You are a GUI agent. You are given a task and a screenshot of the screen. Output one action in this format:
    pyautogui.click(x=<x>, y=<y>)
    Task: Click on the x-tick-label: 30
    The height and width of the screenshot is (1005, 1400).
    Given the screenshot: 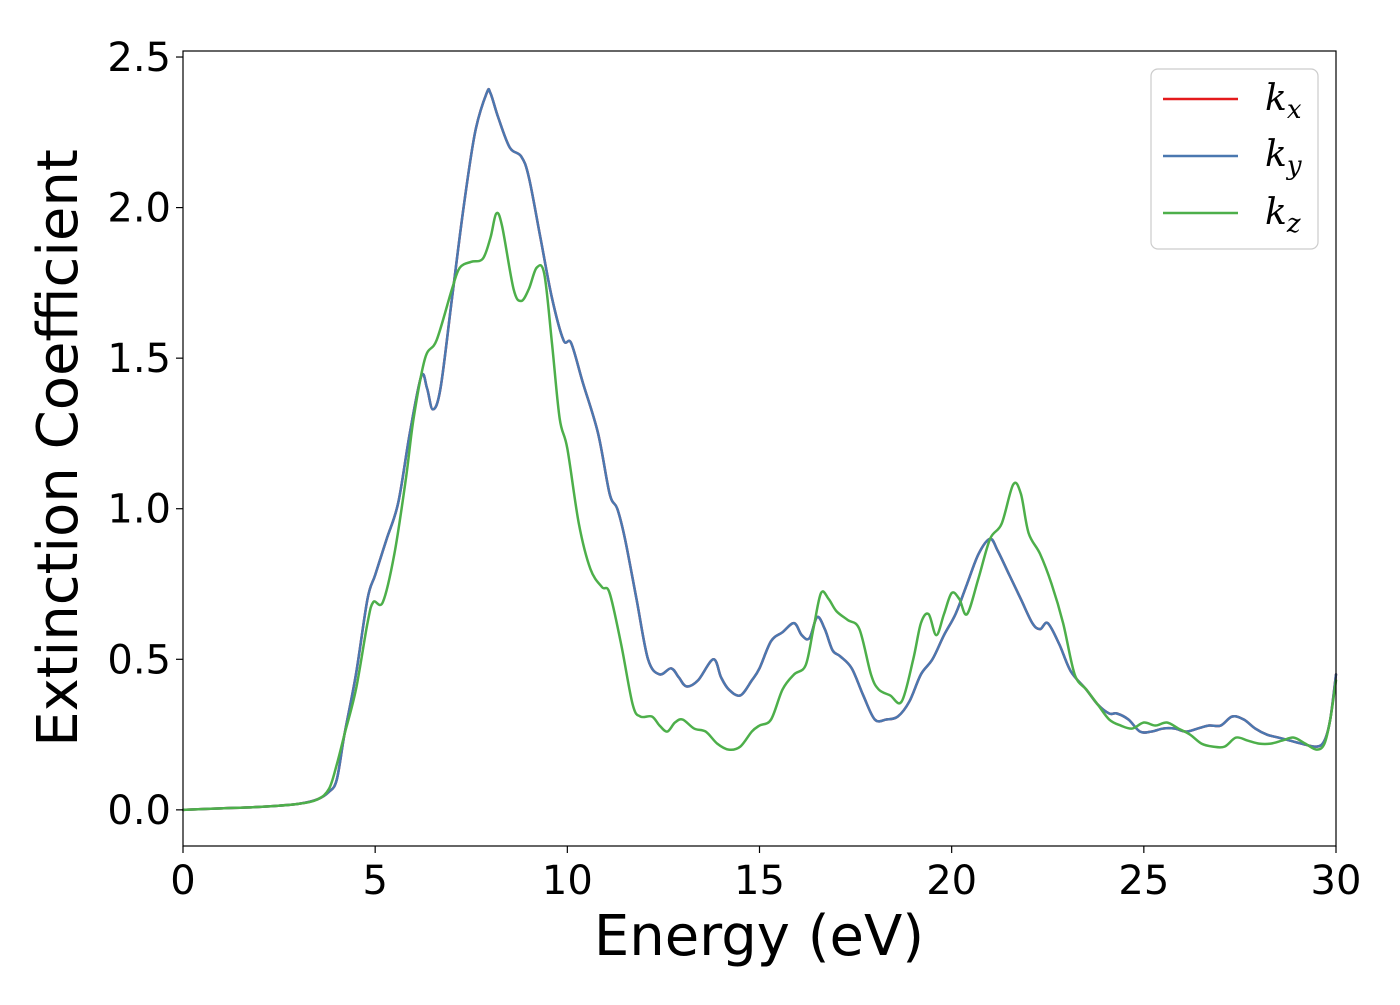 What is the action you would take?
    pyautogui.click(x=1336, y=881)
    